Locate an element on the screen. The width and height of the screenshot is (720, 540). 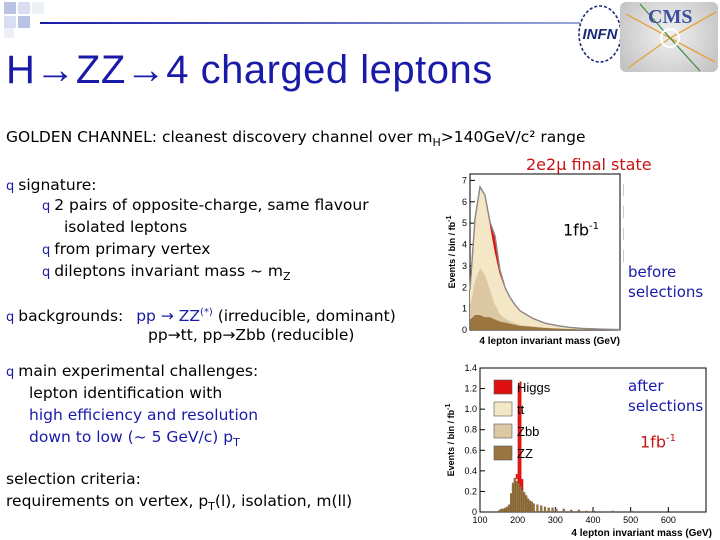
x-tick-label: 600 is located at coordinates (668, 520).